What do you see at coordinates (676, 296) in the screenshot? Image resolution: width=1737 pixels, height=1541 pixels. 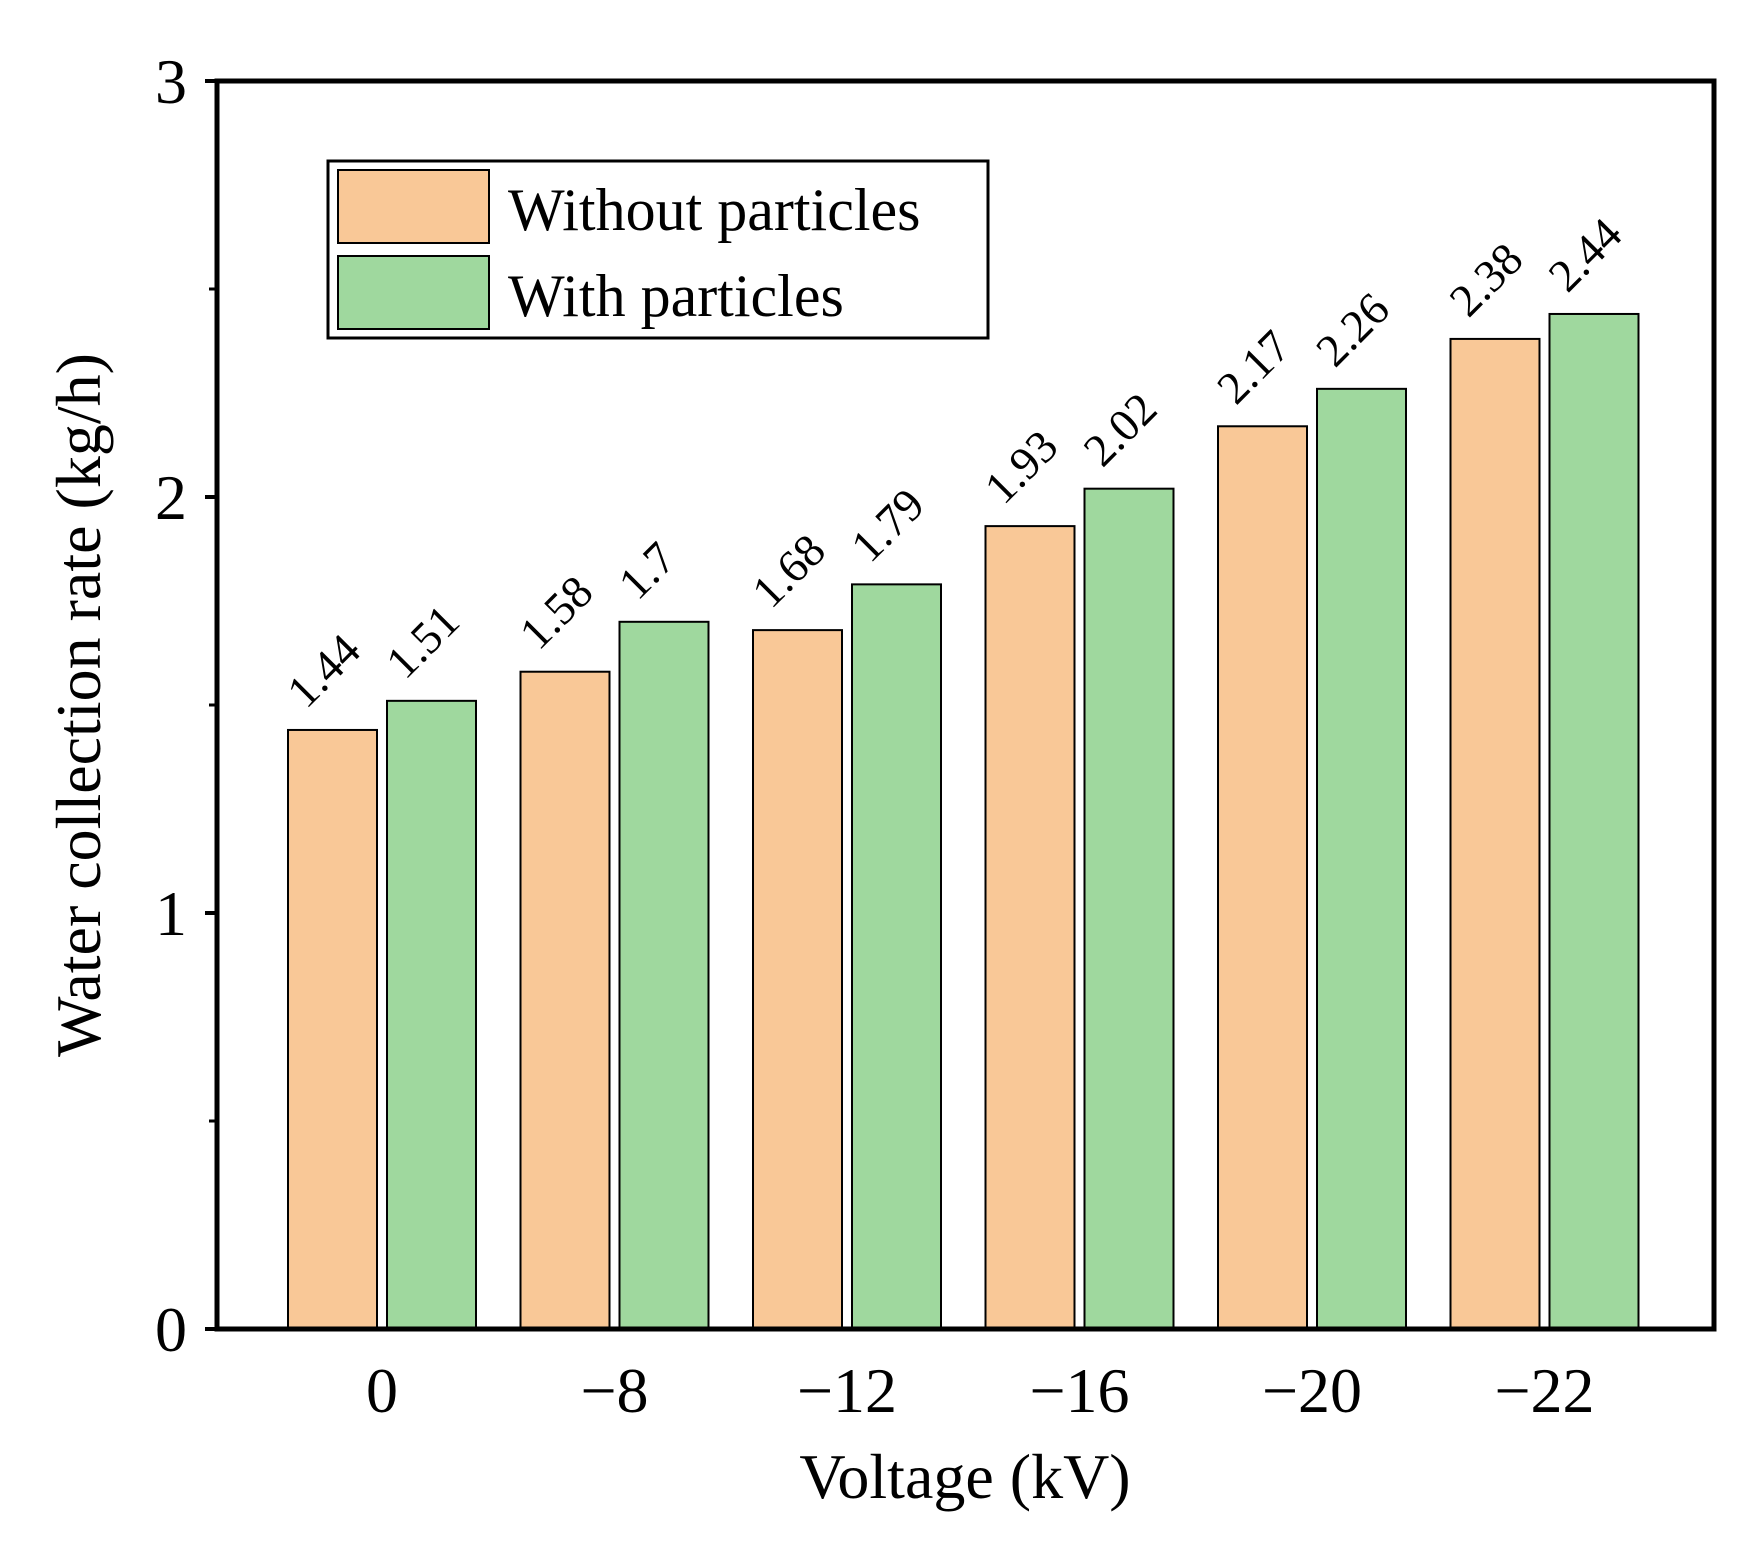 I see `legend-label-with-particles: With particles` at bounding box center [676, 296].